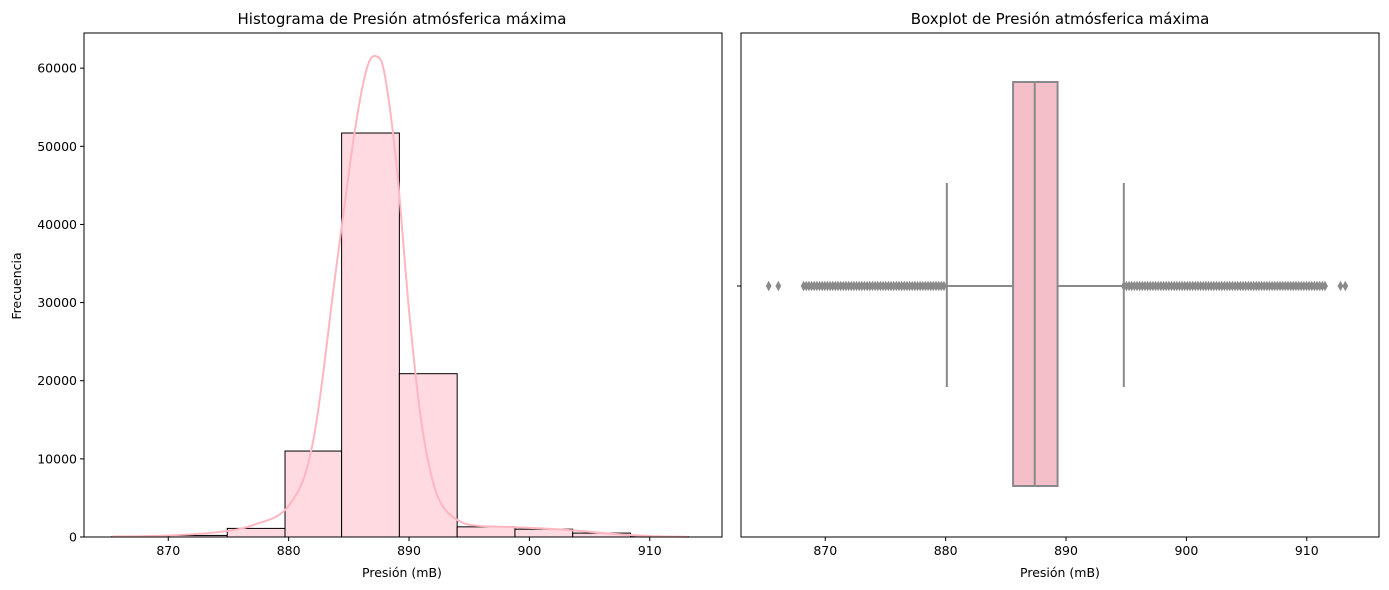 The width and height of the screenshot is (1389, 590). What do you see at coordinates (289, 550) in the screenshot?
I see `histogram-x-tick-label: 880` at bounding box center [289, 550].